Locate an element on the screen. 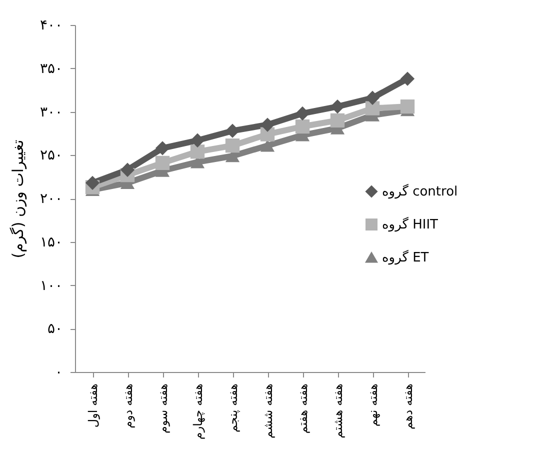  y-axis-title: تغییرات وزن (گرم) is located at coordinates (17, 199).